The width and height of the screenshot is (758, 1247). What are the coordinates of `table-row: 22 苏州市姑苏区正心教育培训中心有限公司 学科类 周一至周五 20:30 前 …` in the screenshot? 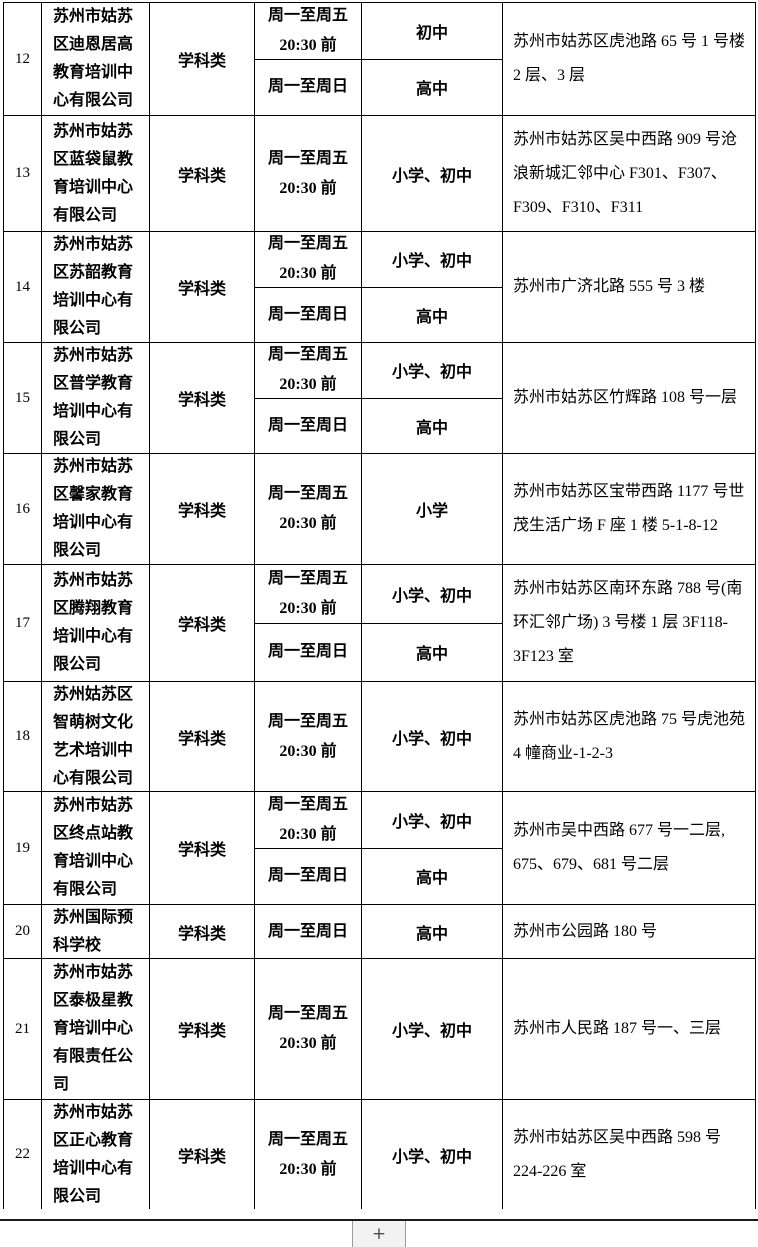 It's located at (379, 1154).